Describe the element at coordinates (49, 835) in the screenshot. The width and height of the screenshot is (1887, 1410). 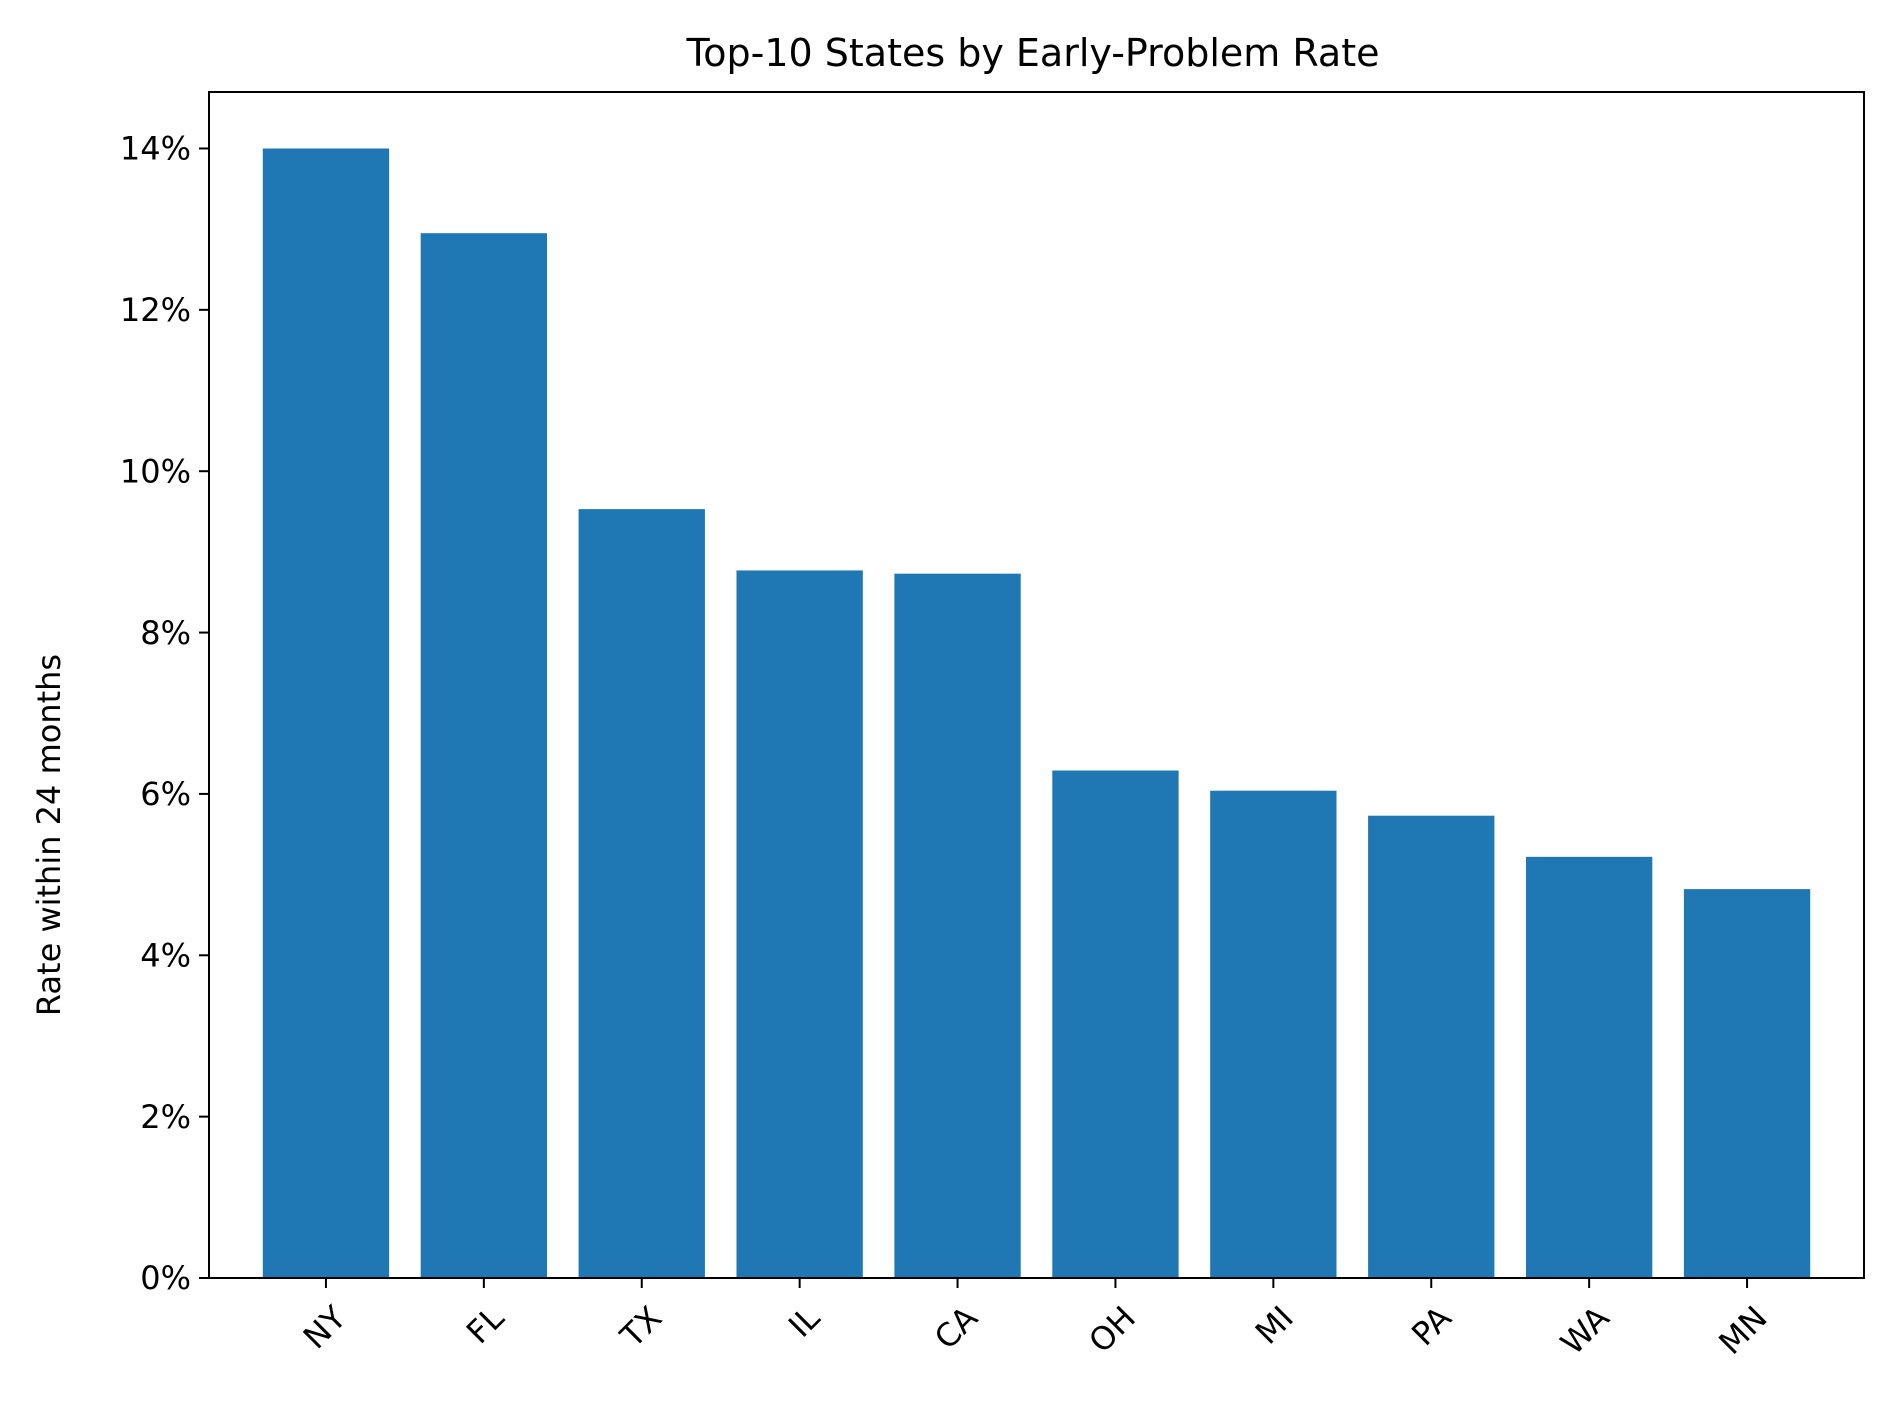
I see `y-axis-label: Rate within 24 months` at that location.